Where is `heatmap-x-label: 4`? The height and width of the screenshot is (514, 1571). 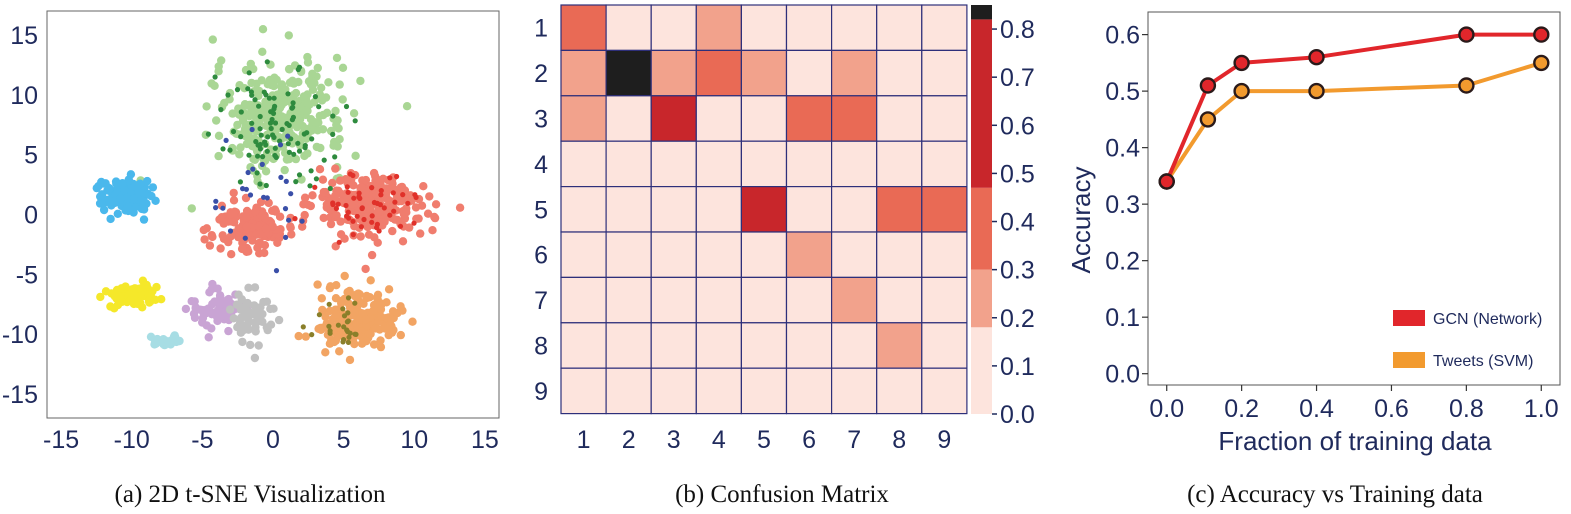 heatmap-x-label: 4 is located at coordinates (719, 440).